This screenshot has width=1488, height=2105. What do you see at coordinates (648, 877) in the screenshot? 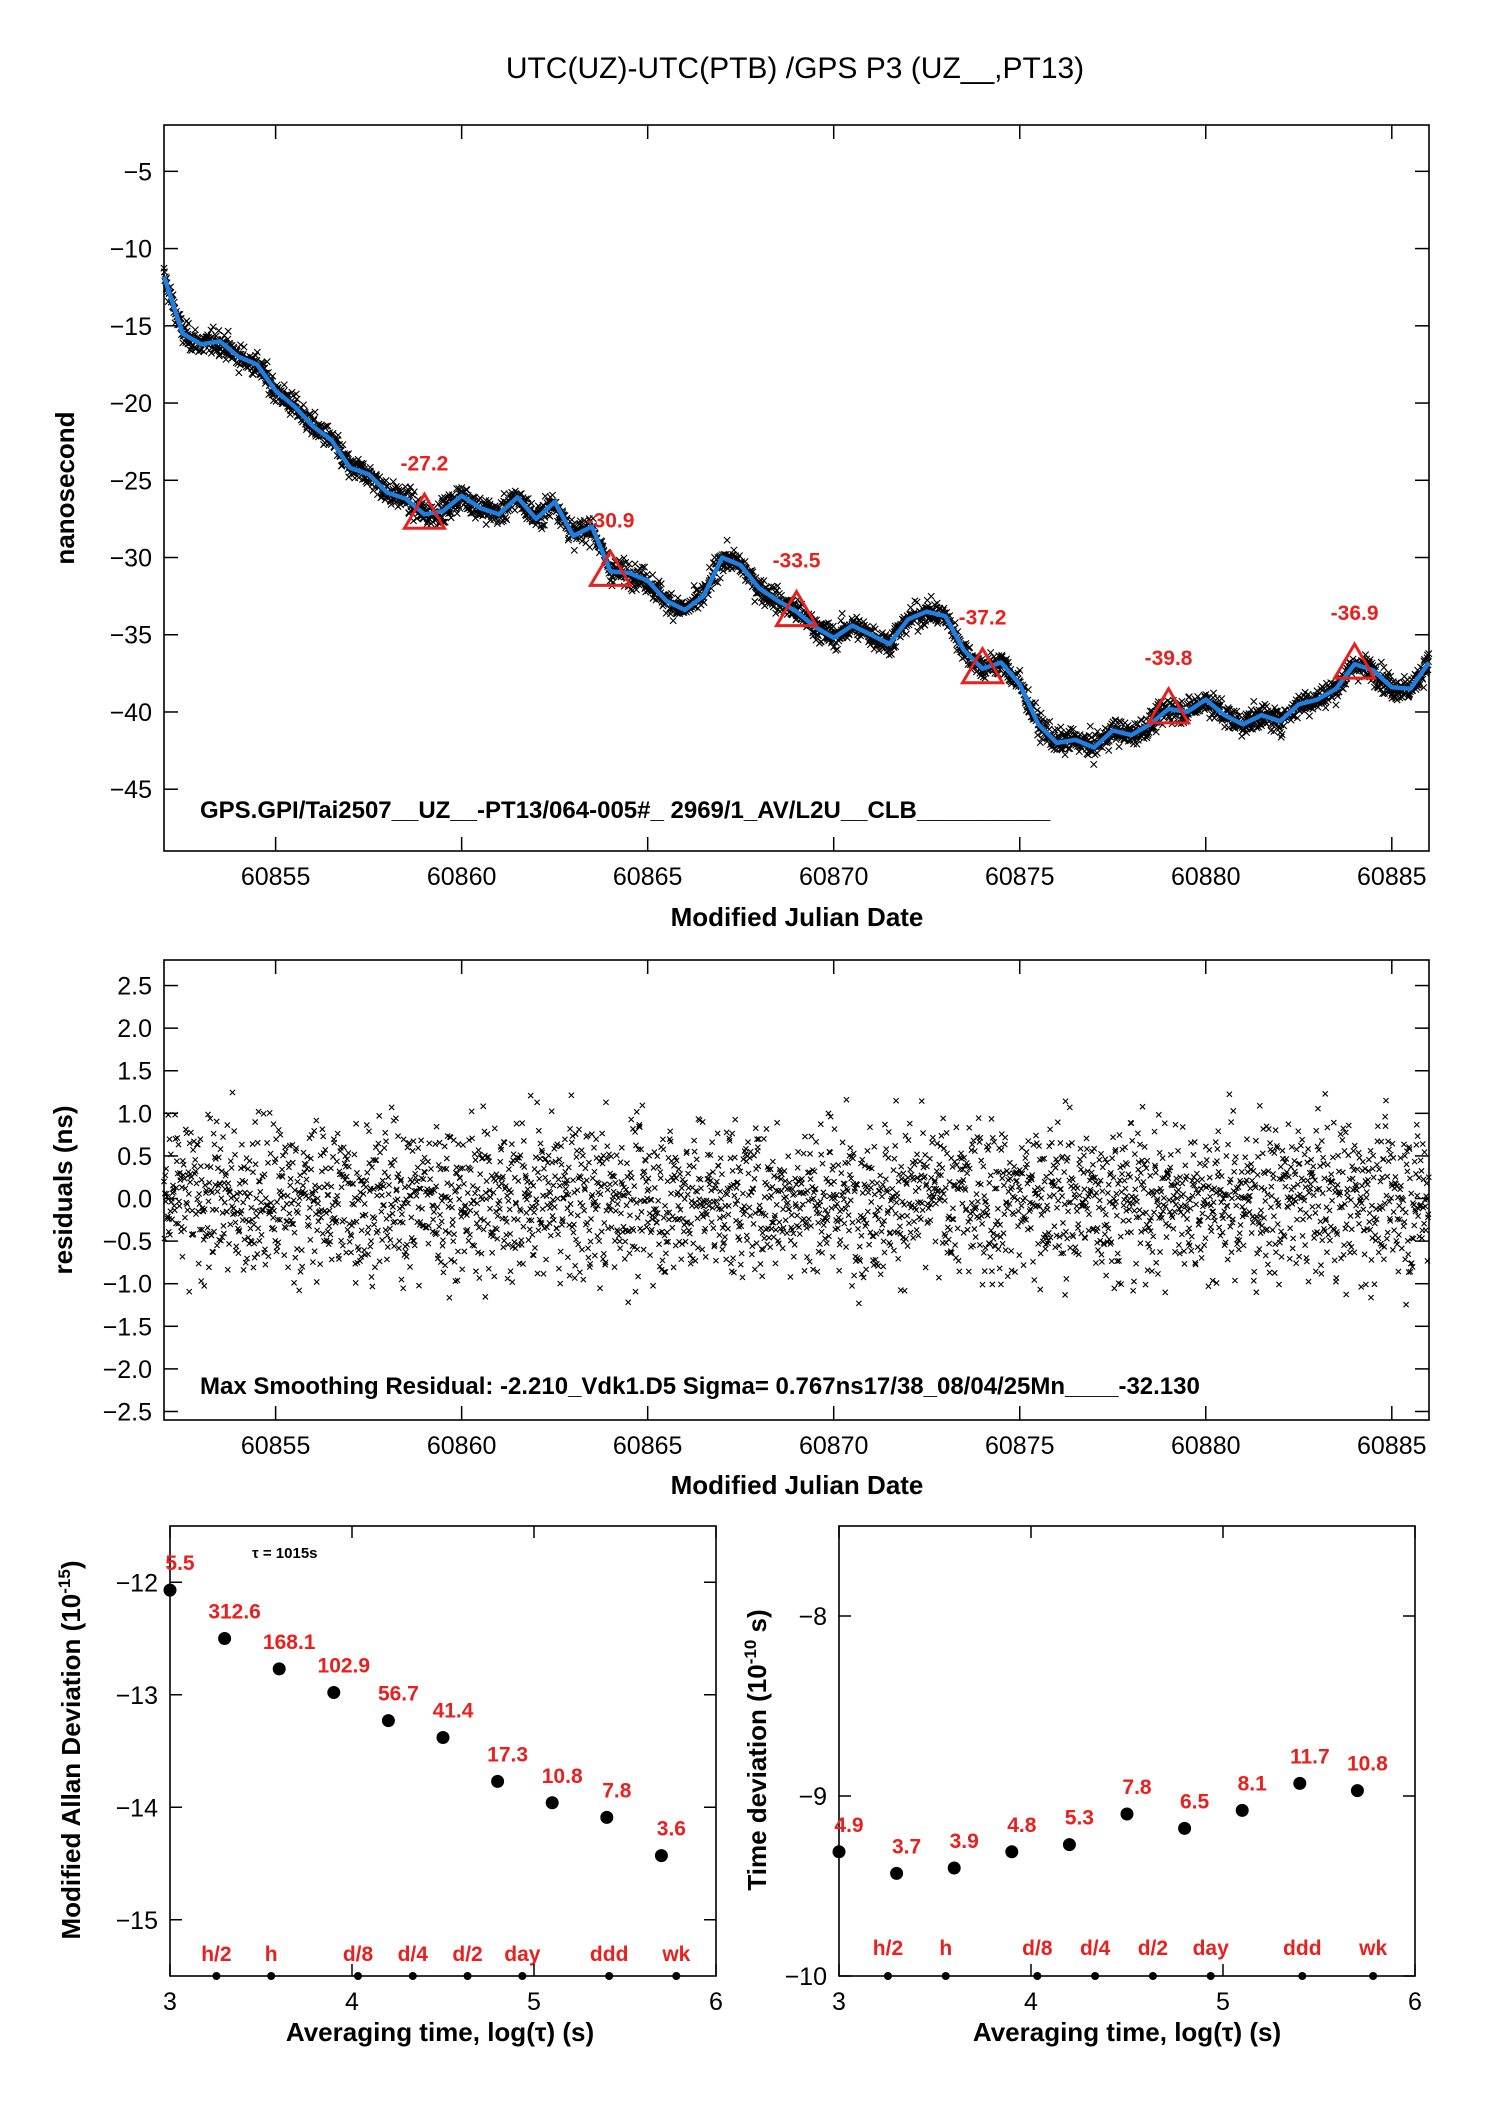
I see `top-x-tick-label: 60865` at bounding box center [648, 877].